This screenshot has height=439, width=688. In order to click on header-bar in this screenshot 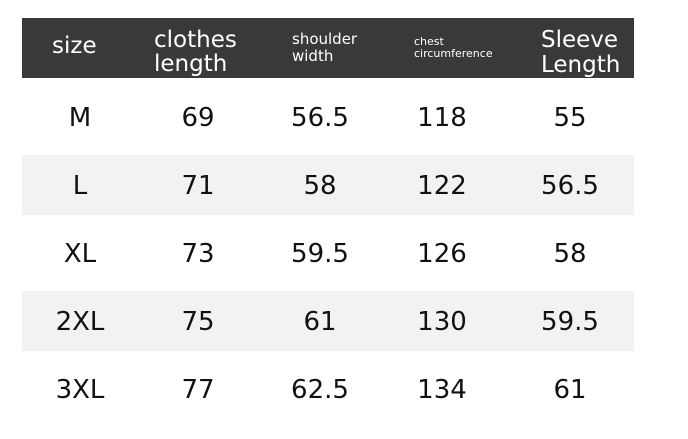, I will do `click(328, 48)`.